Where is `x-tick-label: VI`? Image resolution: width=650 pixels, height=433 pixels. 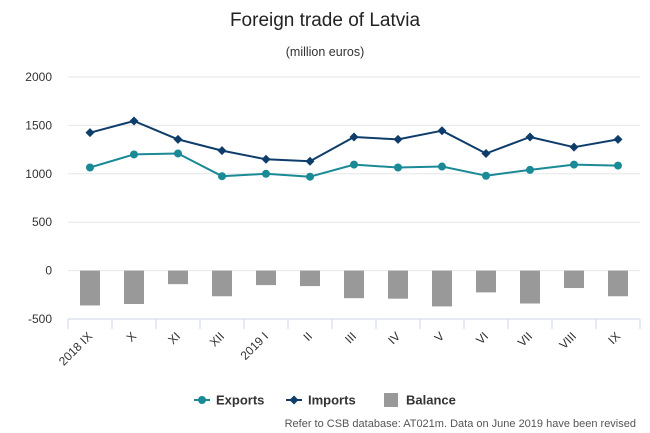
x-tick-label: VI is located at coordinates (482, 338).